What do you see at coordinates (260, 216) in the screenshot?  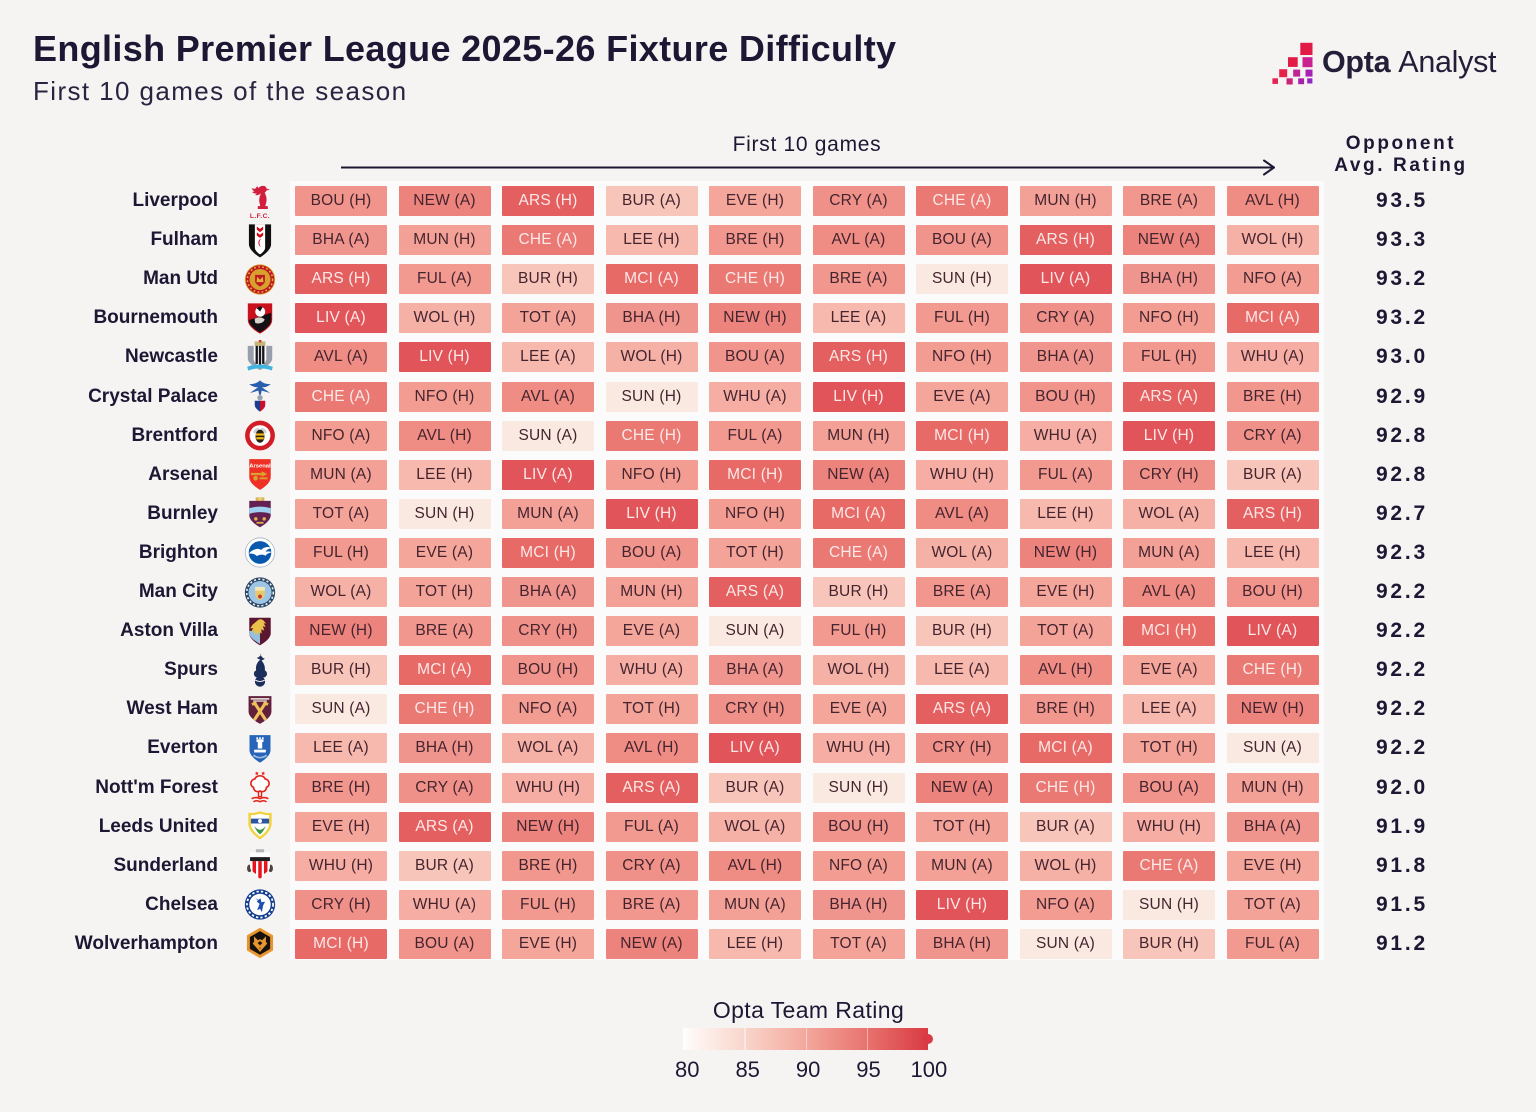 I see `svg-text: L.F.C.` at bounding box center [260, 216].